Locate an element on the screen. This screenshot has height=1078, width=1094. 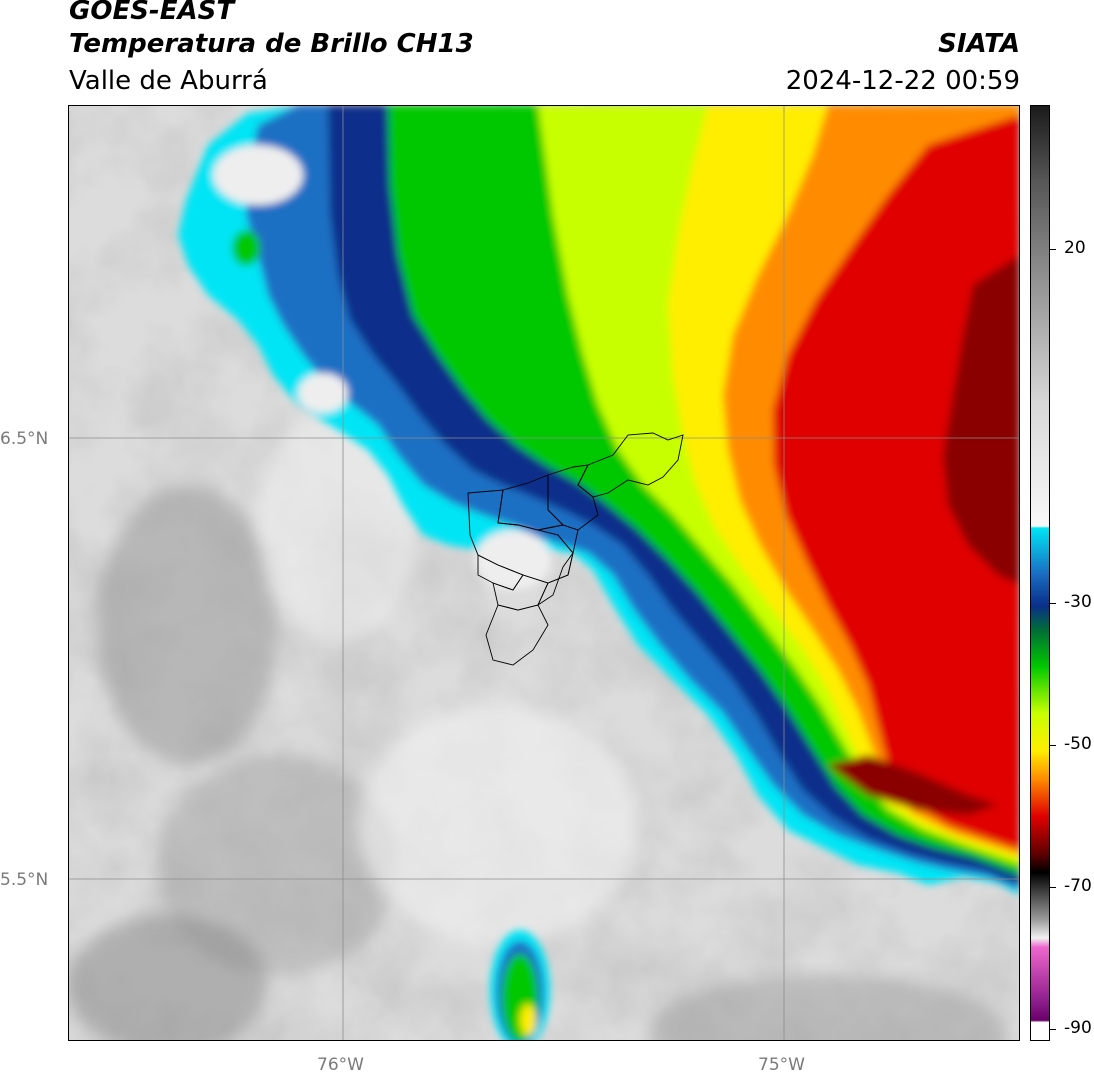
lat-label-5-5: 5.5°N is located at coordinates (24, 880).